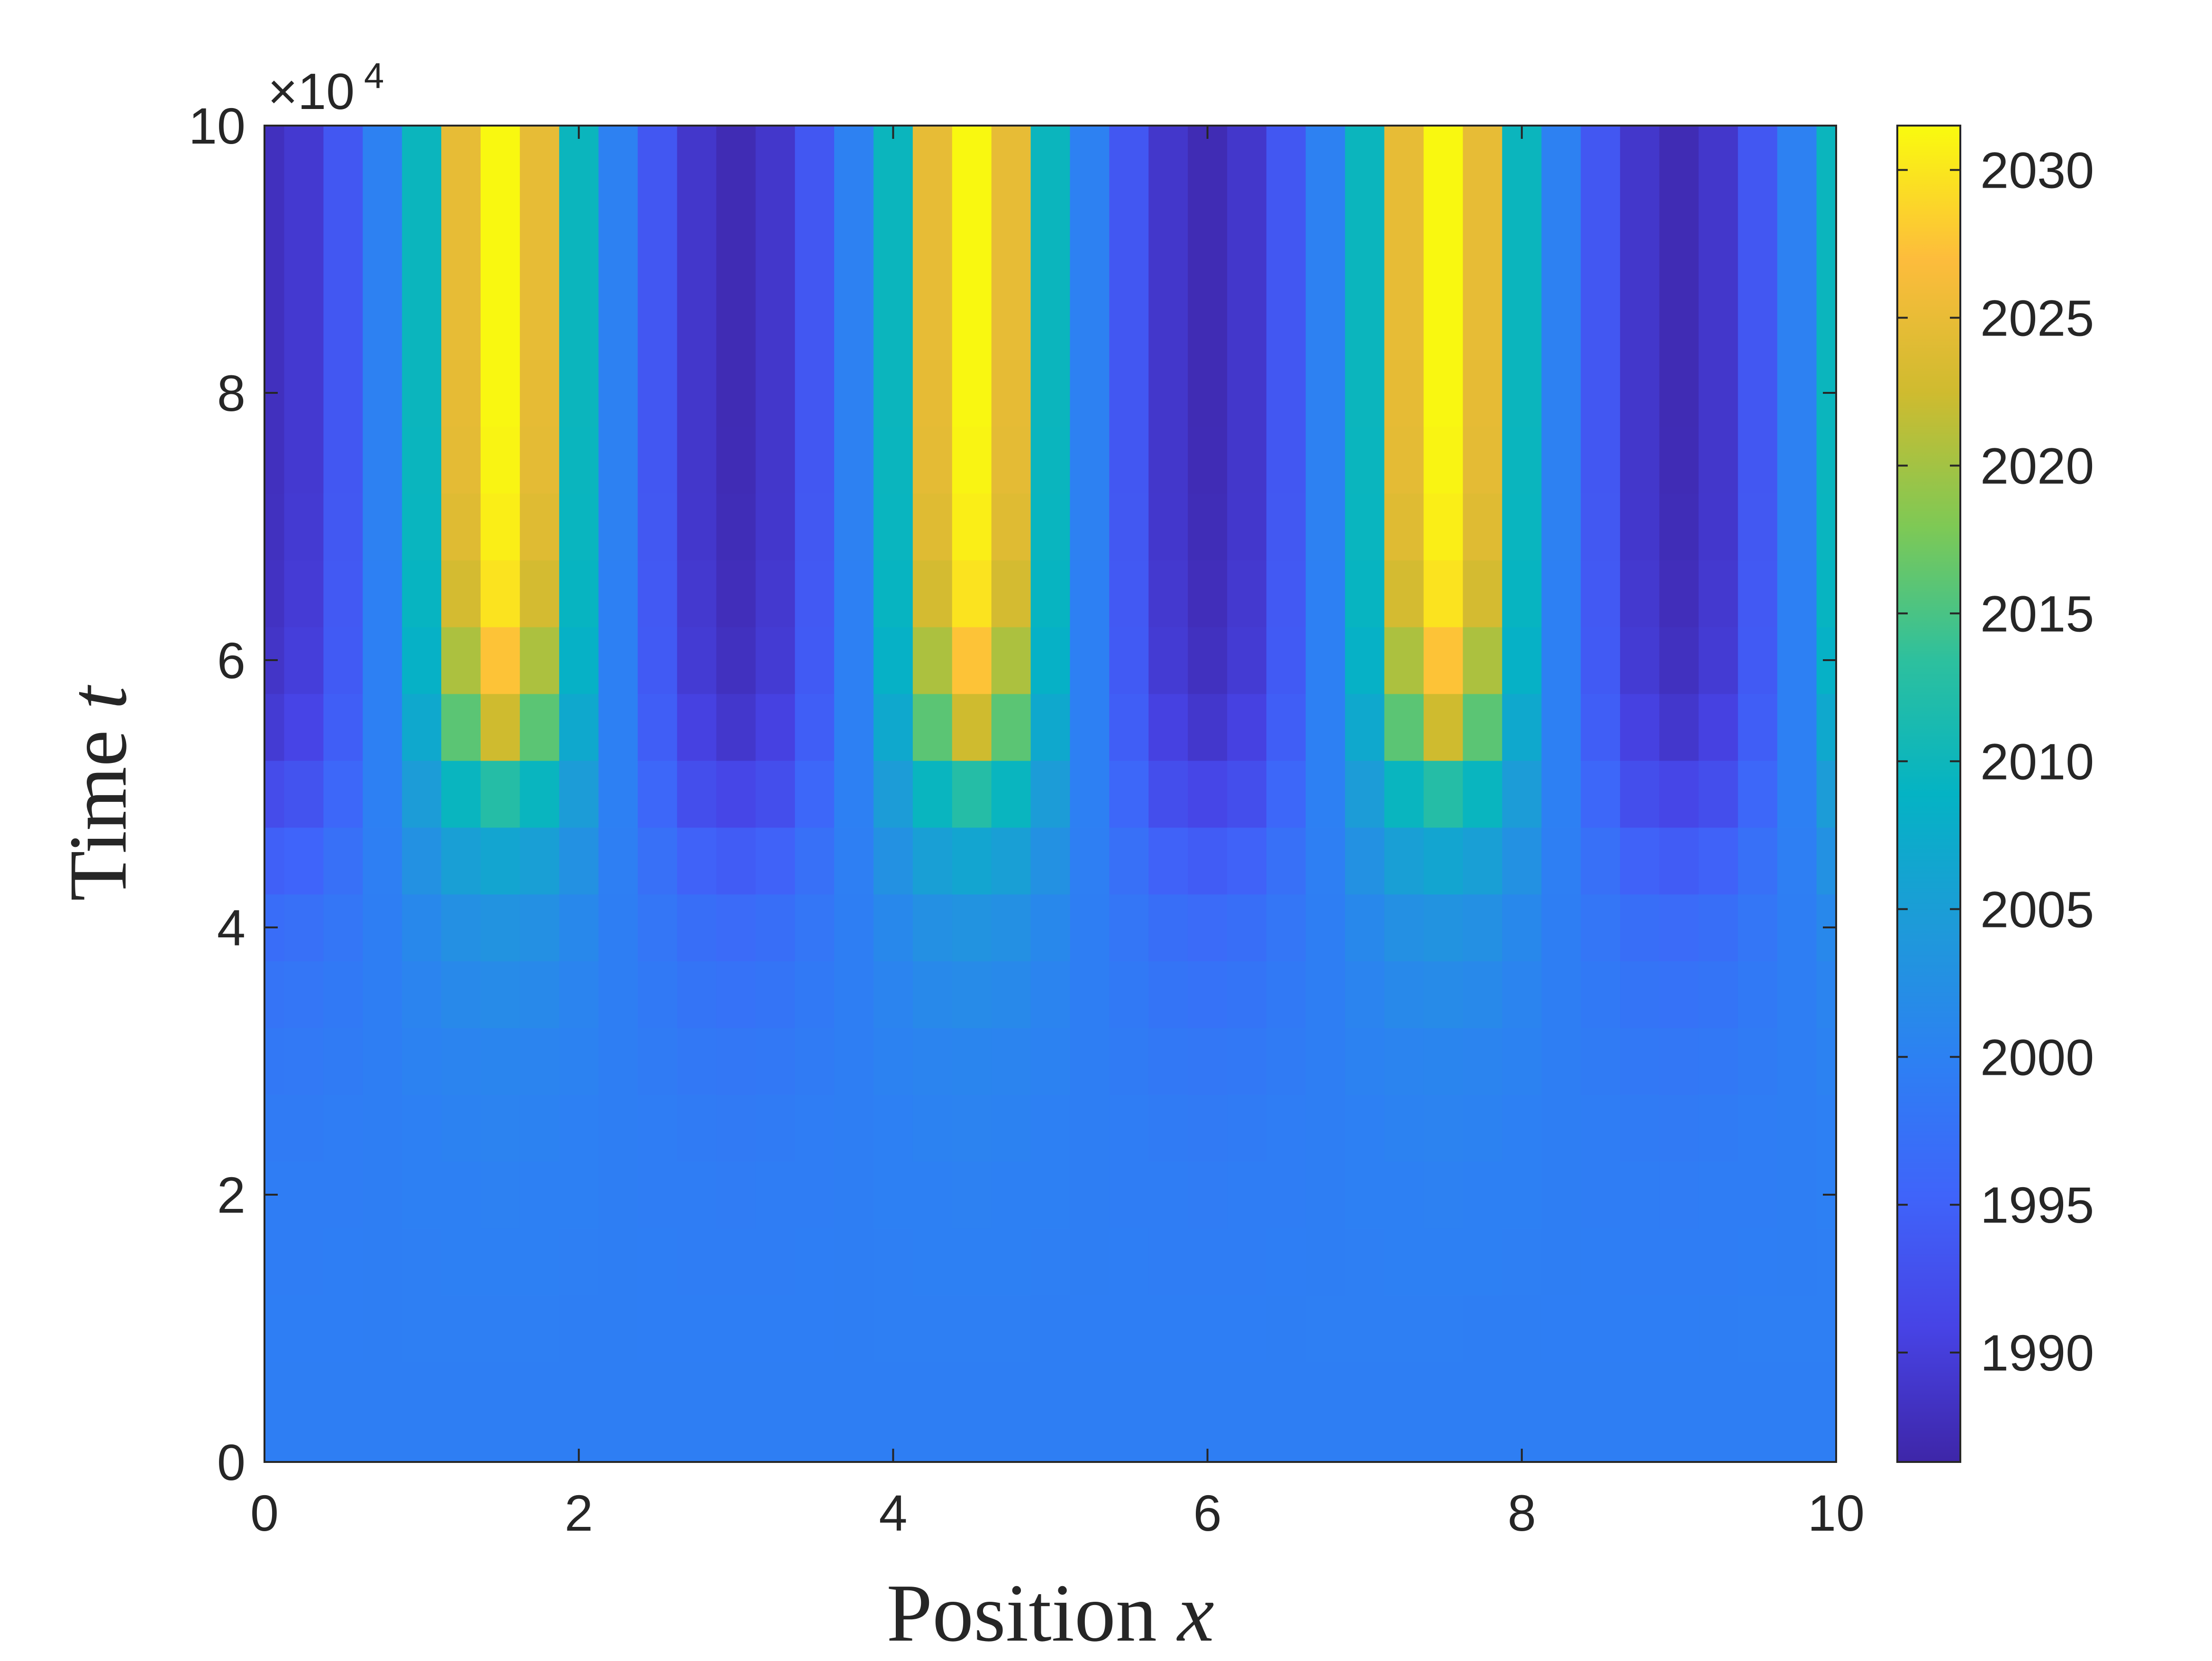  Describe the element at coordinates (1031, 1613) in the screenshot. I see `x-axis-label-text: Position` at that location.